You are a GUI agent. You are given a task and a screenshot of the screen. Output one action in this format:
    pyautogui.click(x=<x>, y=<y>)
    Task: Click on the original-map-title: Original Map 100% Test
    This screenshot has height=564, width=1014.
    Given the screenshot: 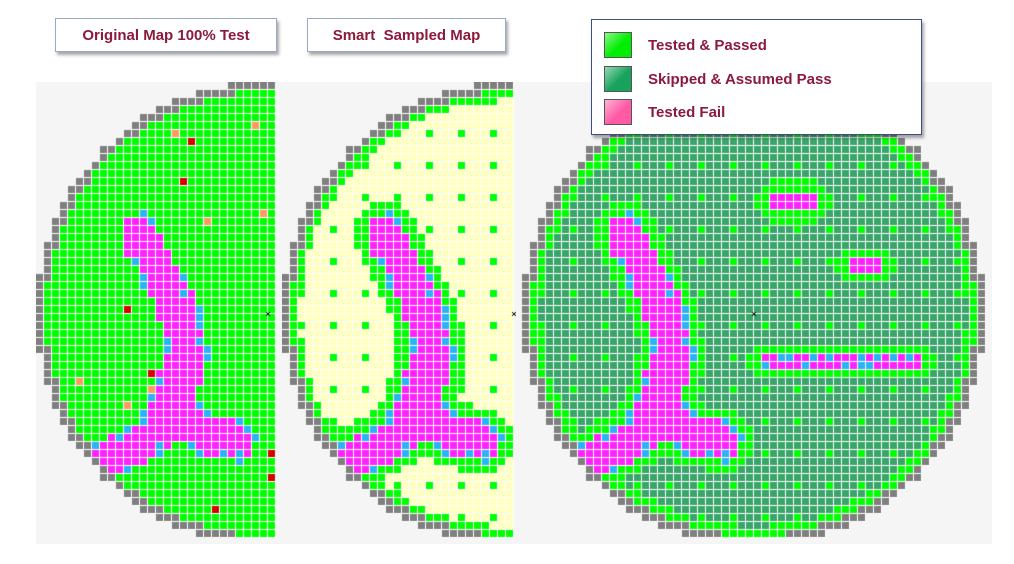 What is the action you would take?
    pyautogui.click(x=166, y=35)
    